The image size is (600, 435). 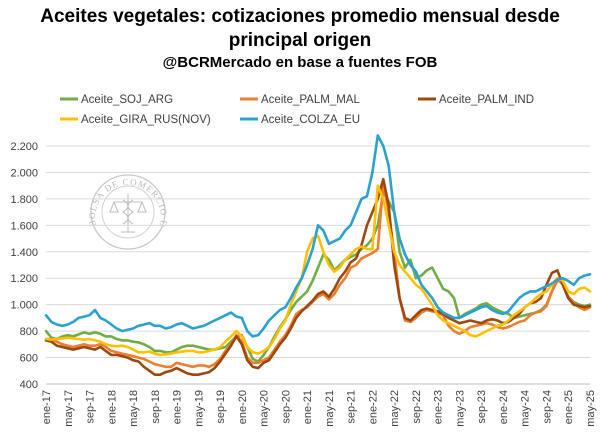 What do you see at coordinates (156, 407) in the screenshot?
I see `x-tick-label: sep-18` at bounding box center [156, 407].